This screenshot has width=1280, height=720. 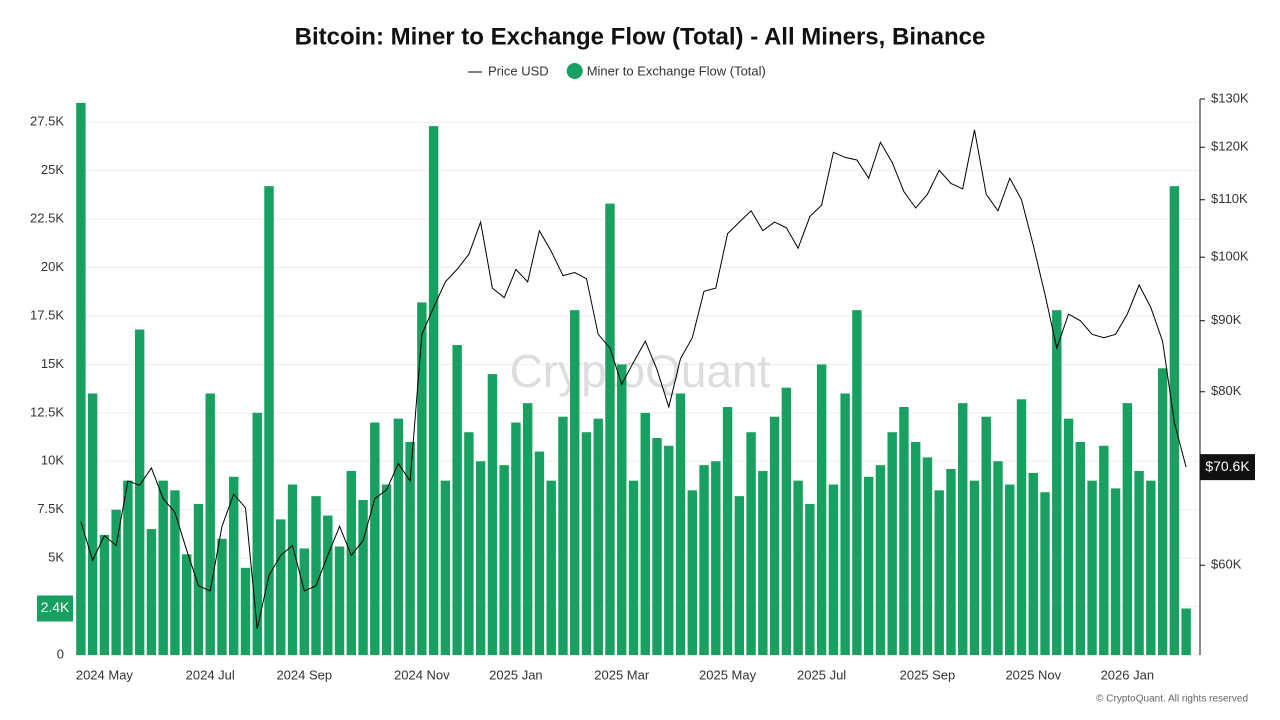 What do you see at coordinates (1229, 198) in the screenshot?
I see `y2-tick-label: $110K` at bounding box center [1229, 198].